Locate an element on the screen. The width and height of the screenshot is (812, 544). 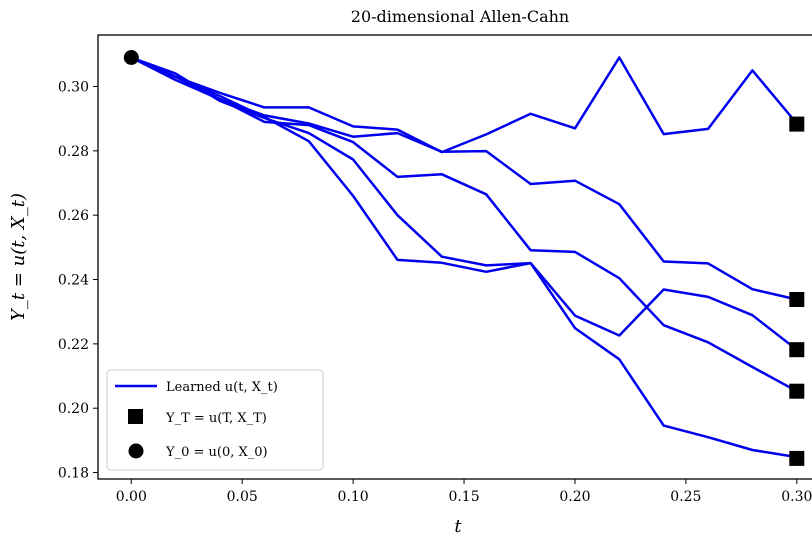
chart-title: 20-dimensional Allen-Cahn is located at coordinates (460, 16).